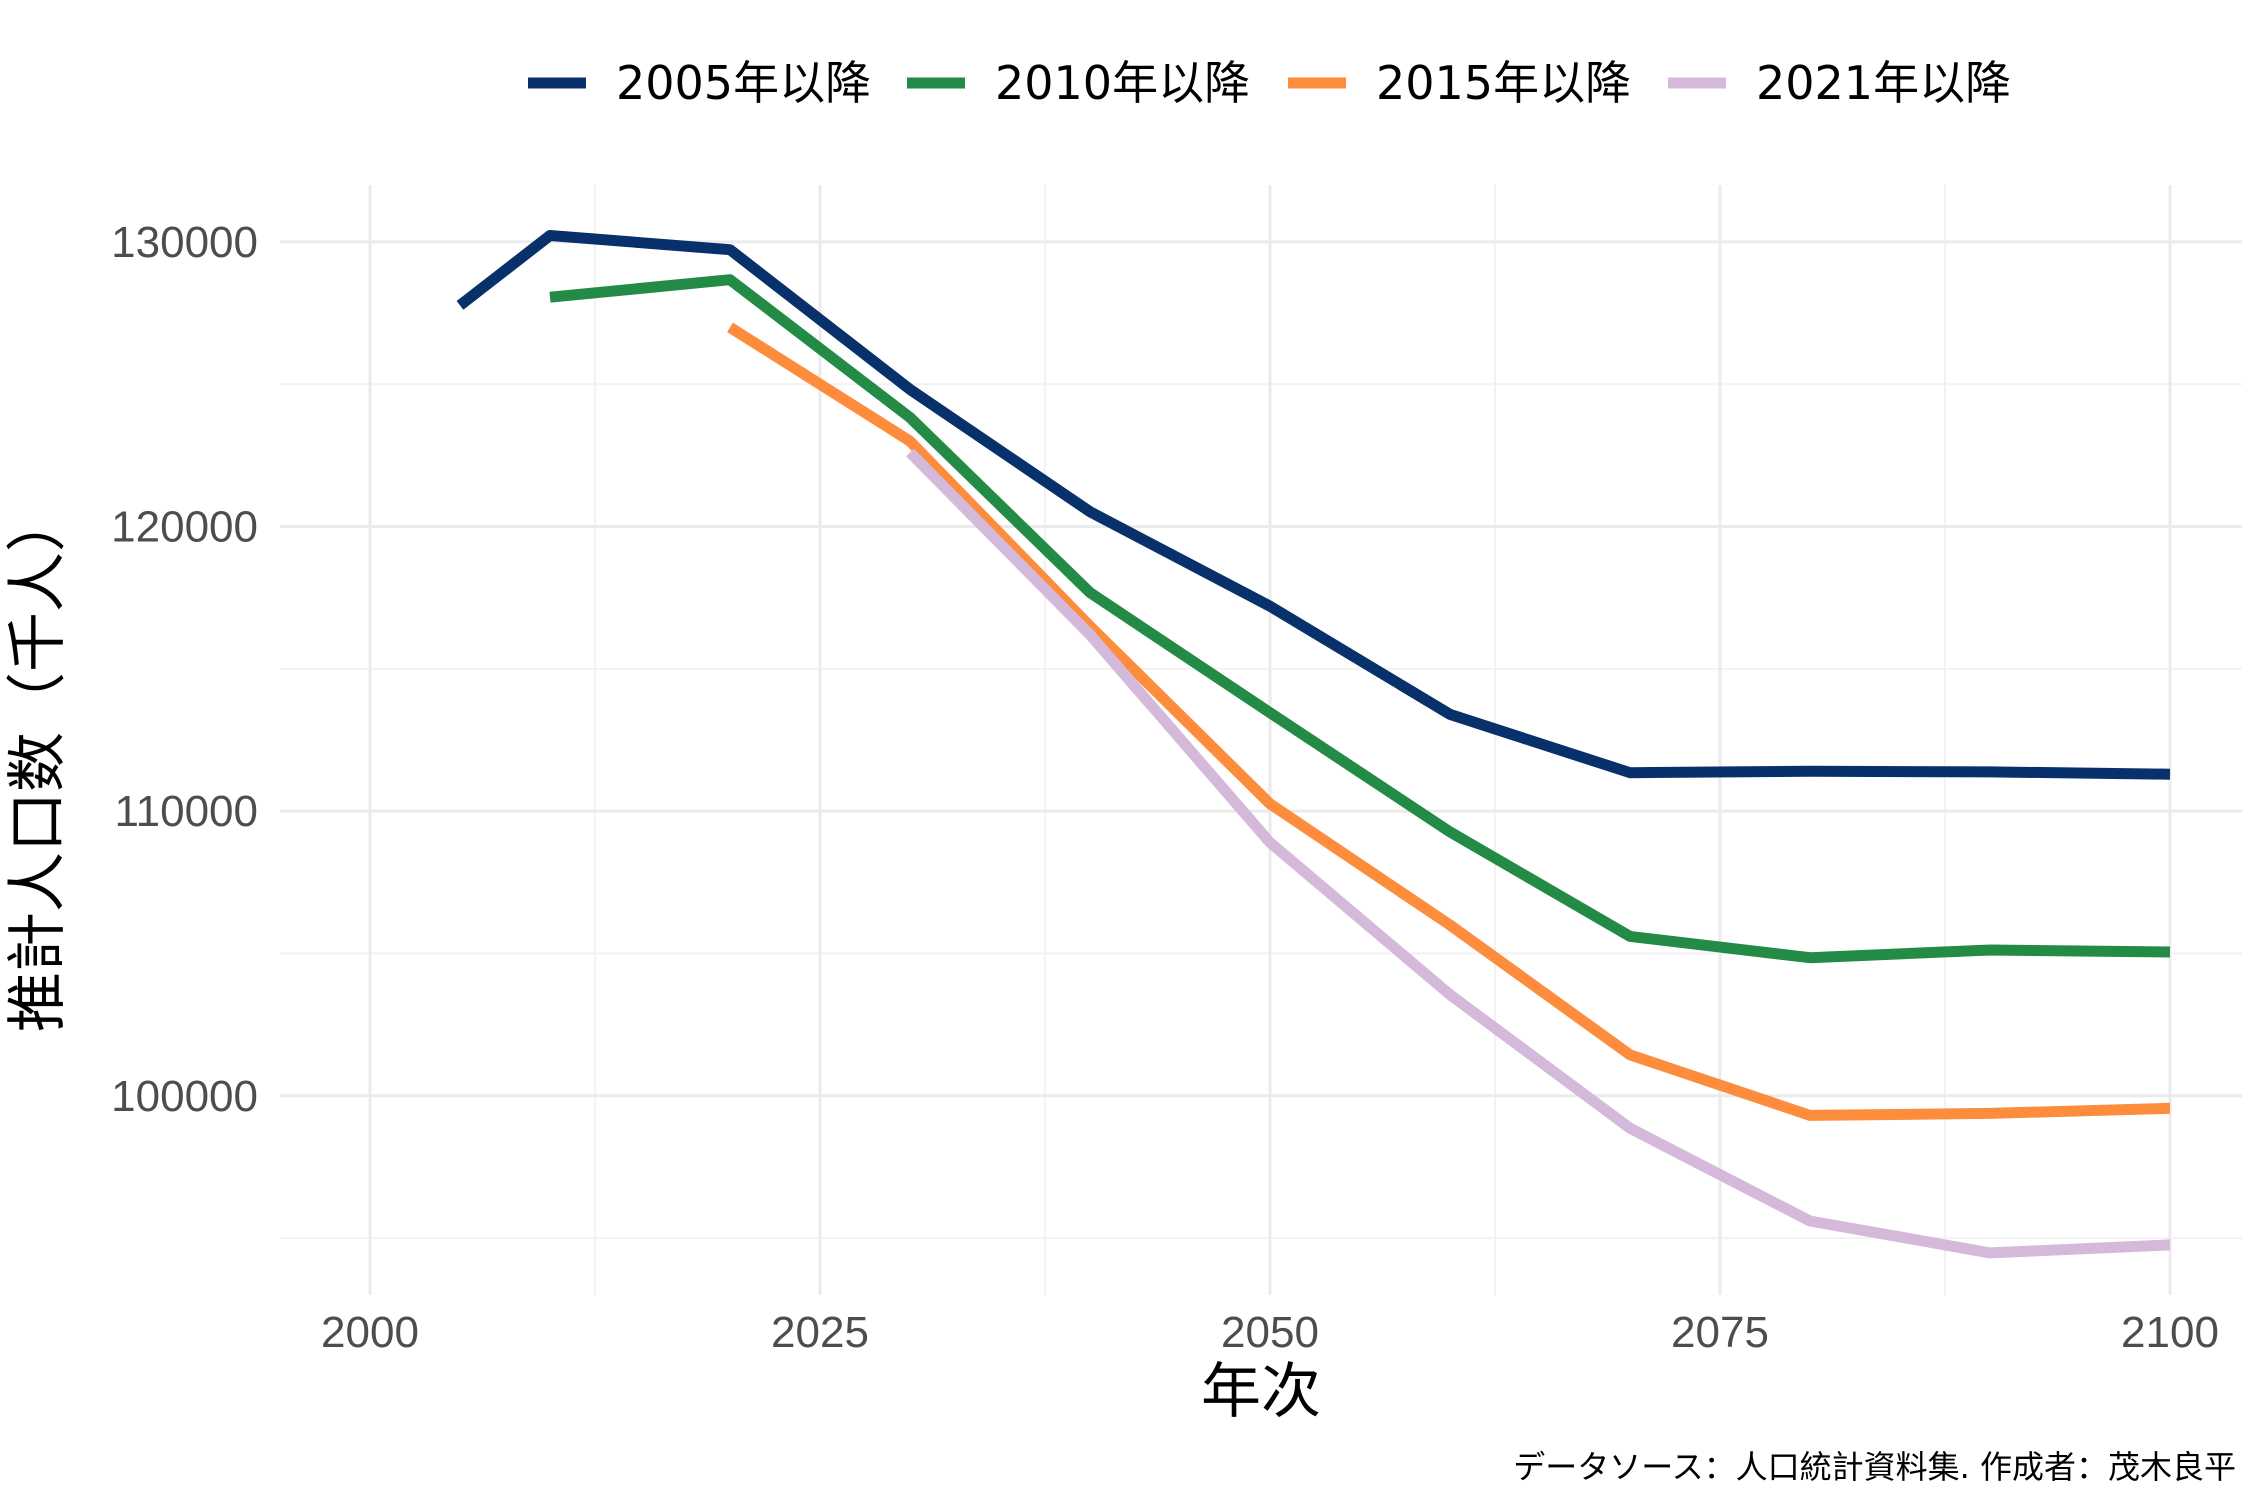 The height and width of the screenshot is (1500, 2250). What do you see at coordinates (1122, 83) in the screenshot?
I see `legend-label: 2010年以降` at bounding box center [1122, 83].